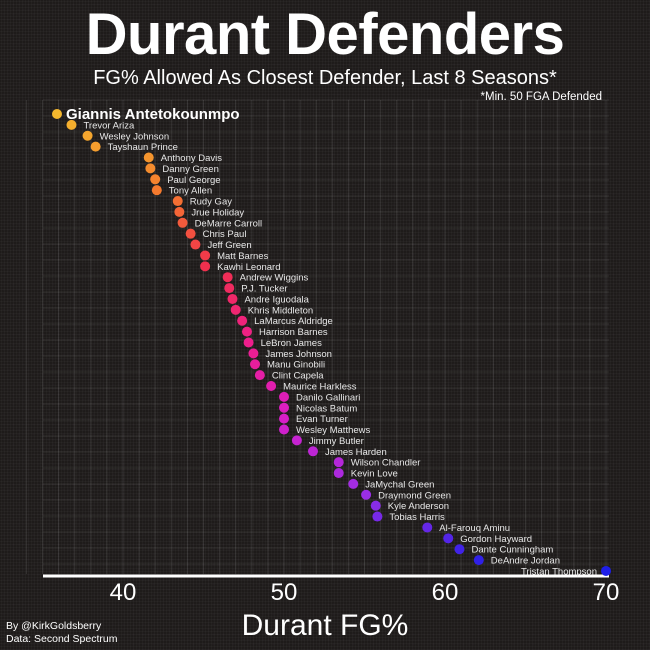  Describe the element at coordinates (374, 474) in the screenshot. I see `point-label: Kevin Love` at that location.